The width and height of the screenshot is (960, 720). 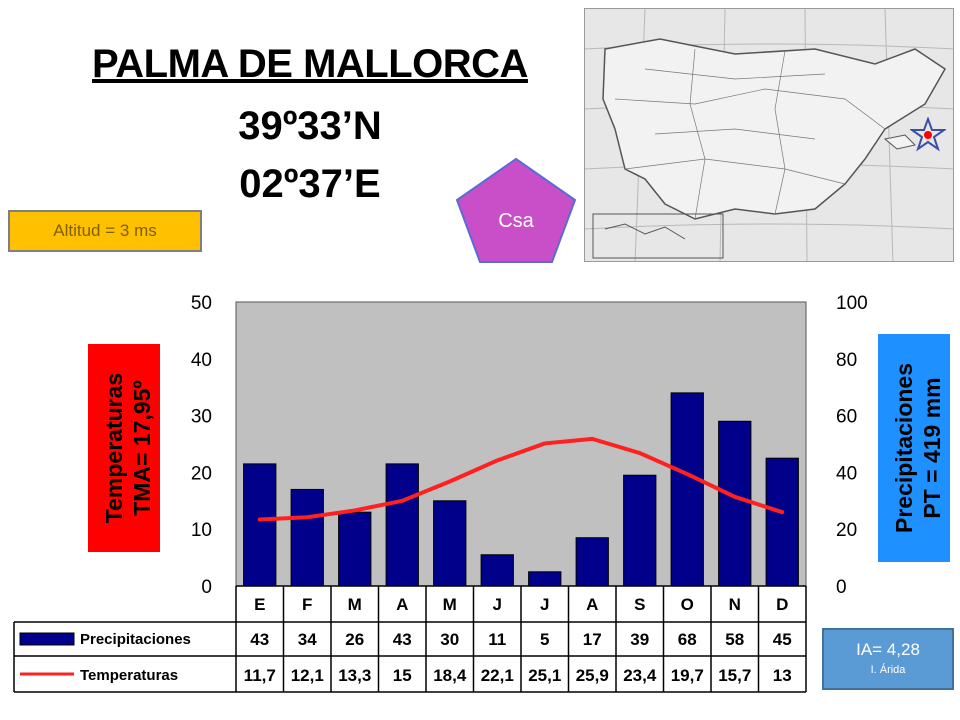 What do you see at coordinates (932, 447) in the screenshot?
I see `pt-label: PT = 419 mm` at bounding box center [932, 447].